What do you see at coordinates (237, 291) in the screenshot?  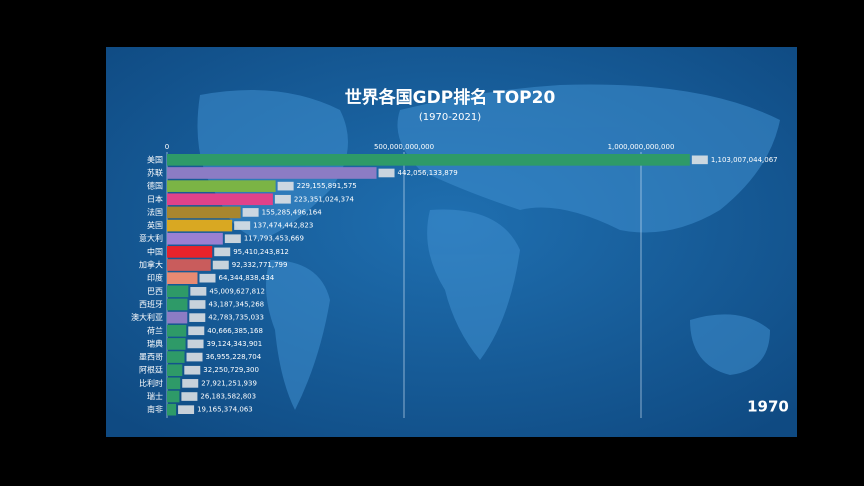 I see `value-label: 45,009,627,812` at bounding box center [237, 291].